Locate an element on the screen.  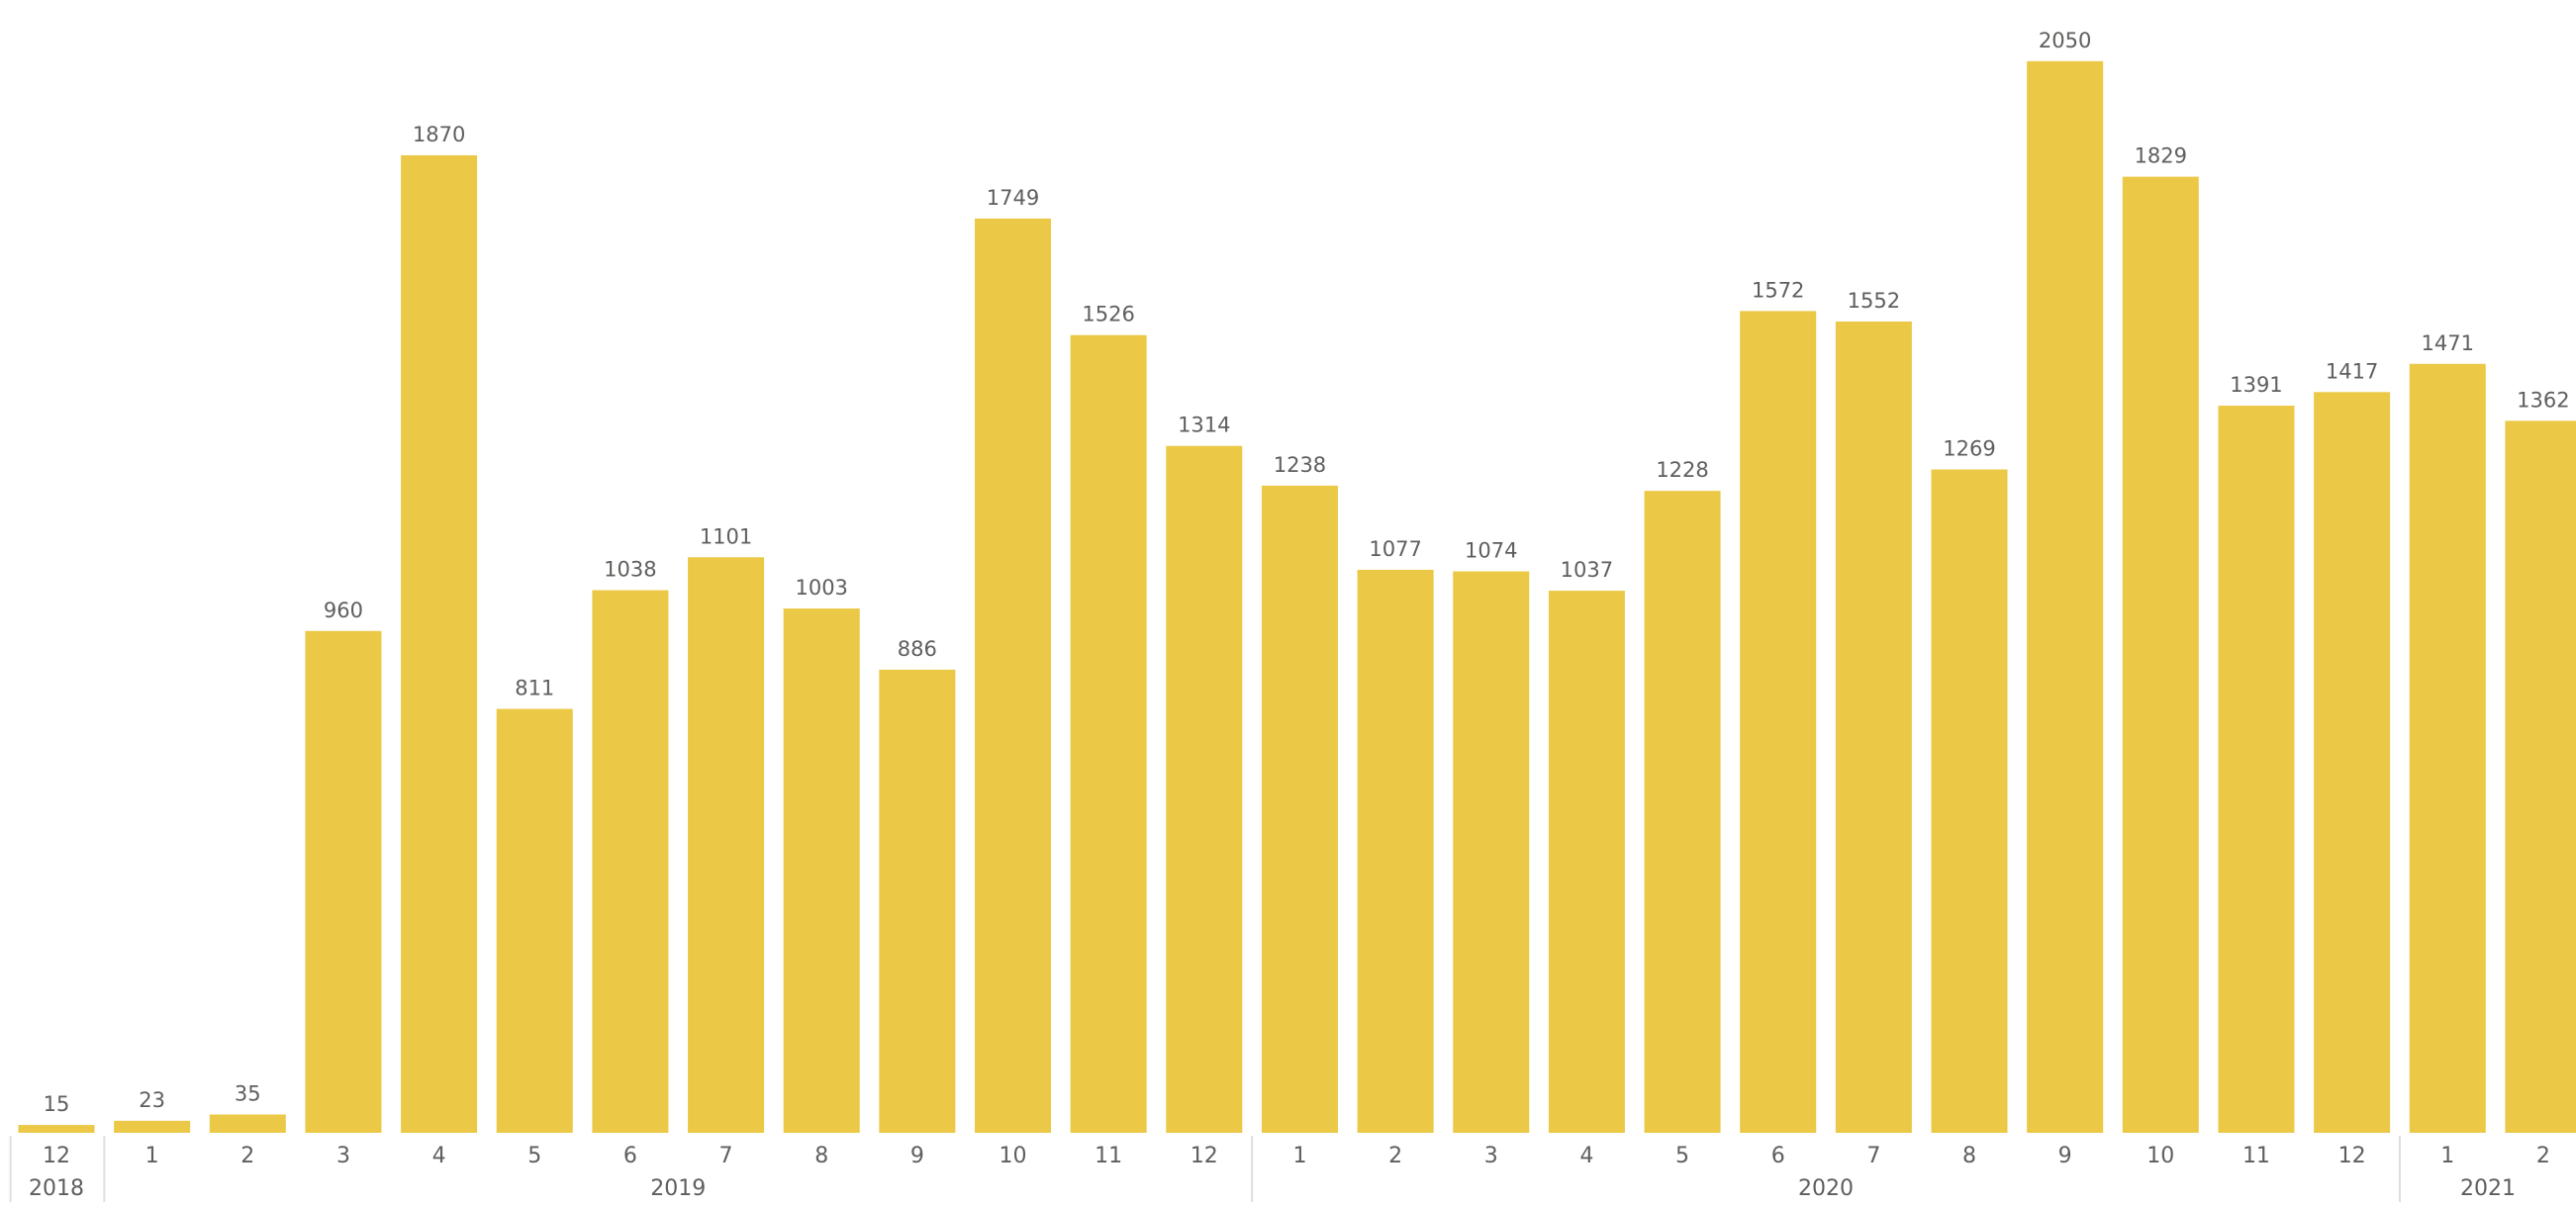
data-label: 1391 is located at coordinates (2256, 385).